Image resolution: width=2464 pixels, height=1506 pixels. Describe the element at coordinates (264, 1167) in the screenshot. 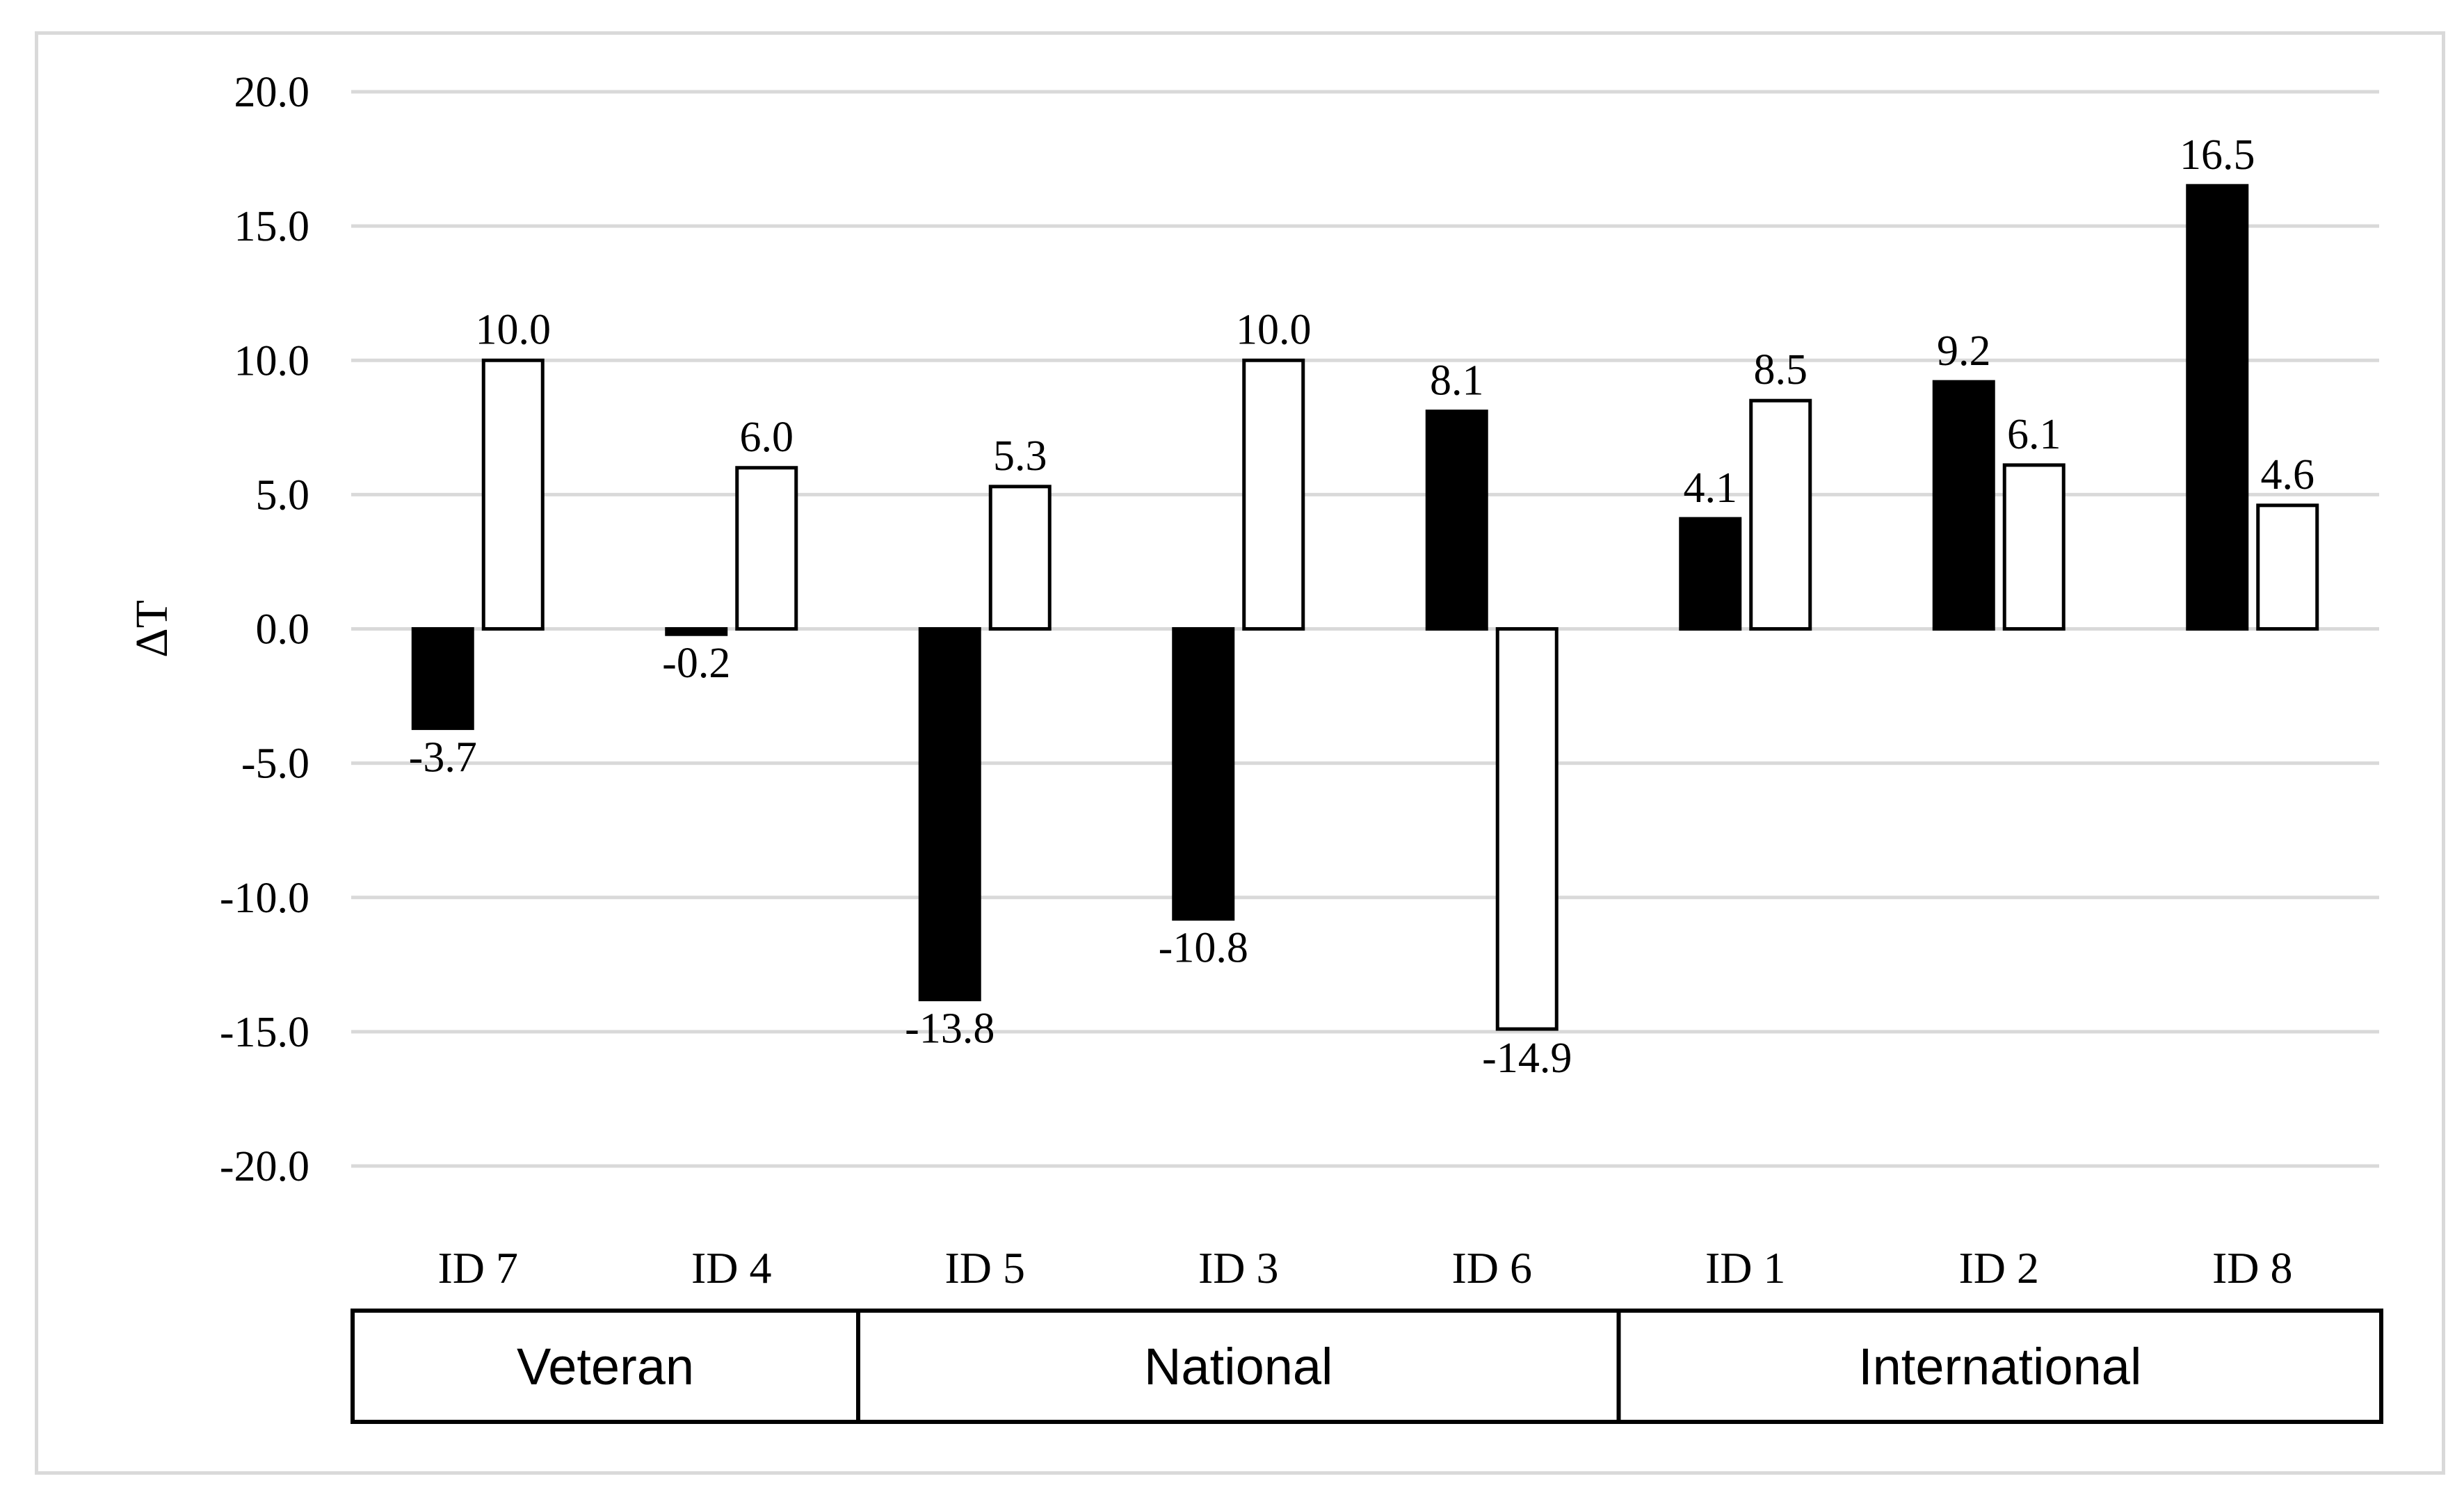

I see `y-tick-label: -20.0` at that location.